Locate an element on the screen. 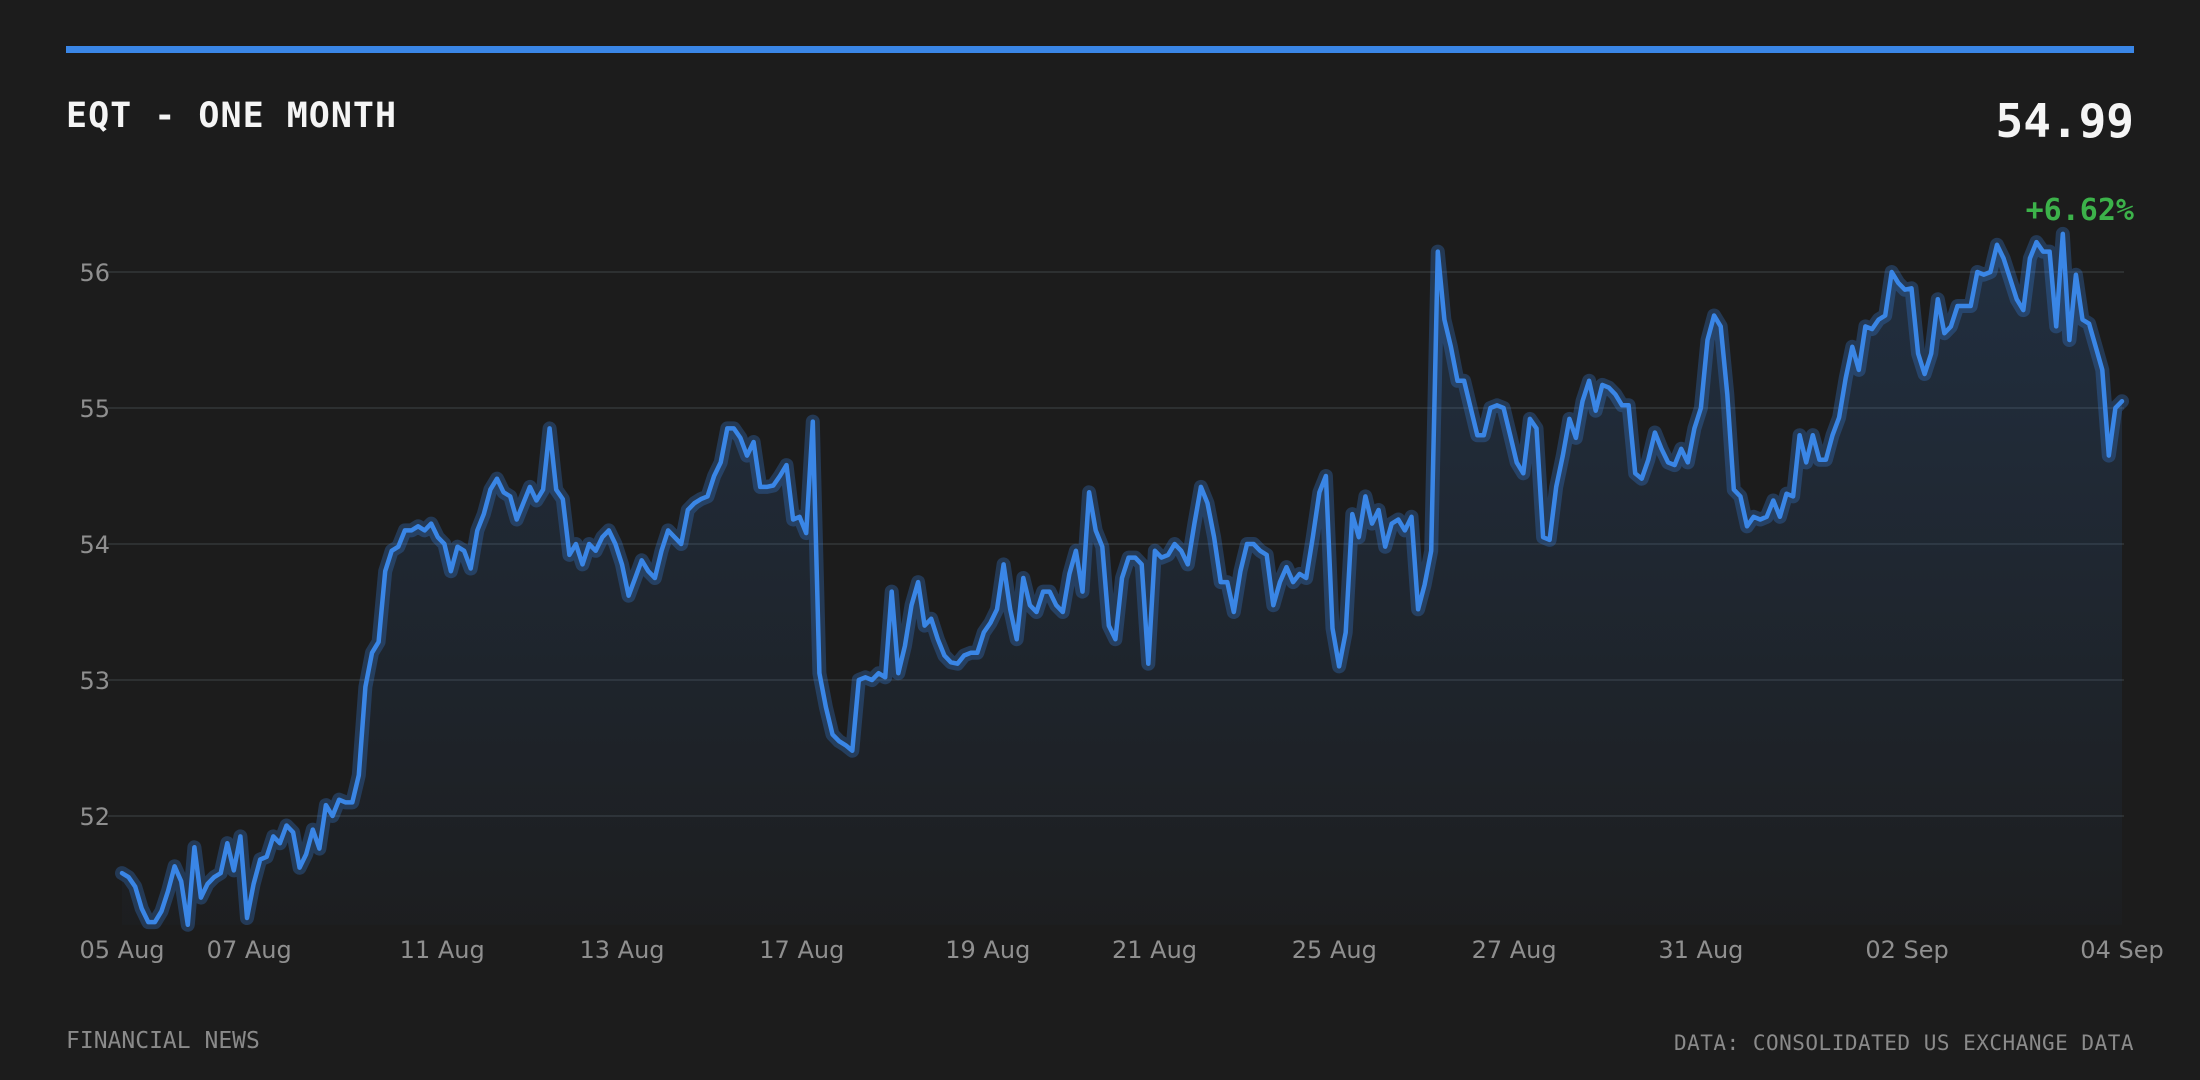  y-tick-label: 54 is located at coordinates (94, 545).